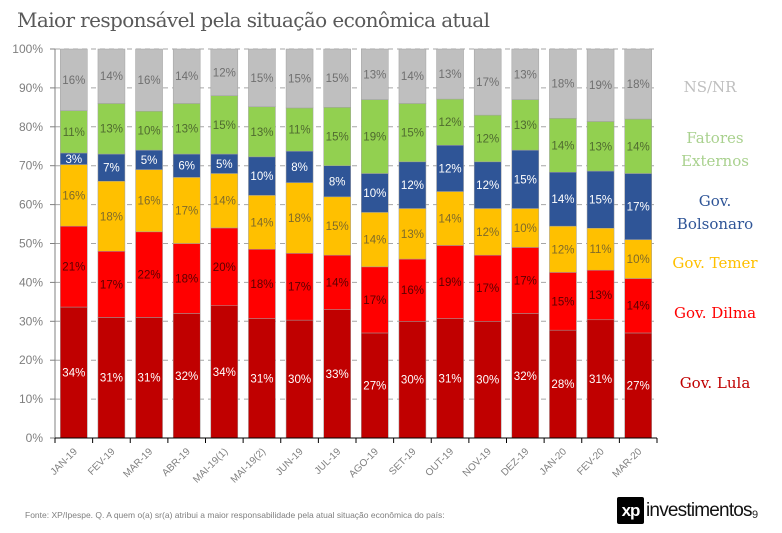  Describe the element at coordinates (328, 461) in the screenshot. I see `x-tick-label: JUL-19` at that location.